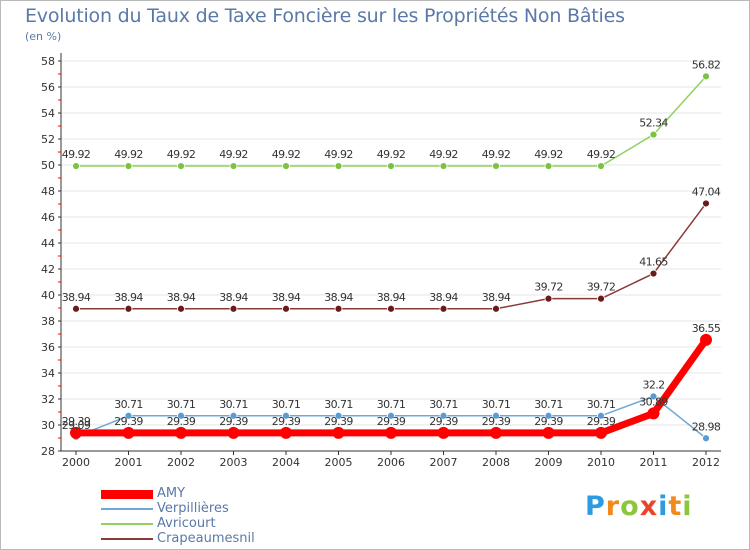  I want to click on y-tick-label: 46, so click(48, 217).